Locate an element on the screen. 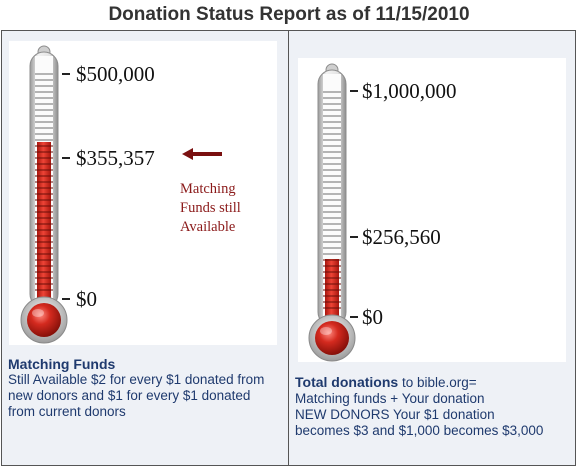  left-bottom-value: $0 is located at coordinates (86, 299).